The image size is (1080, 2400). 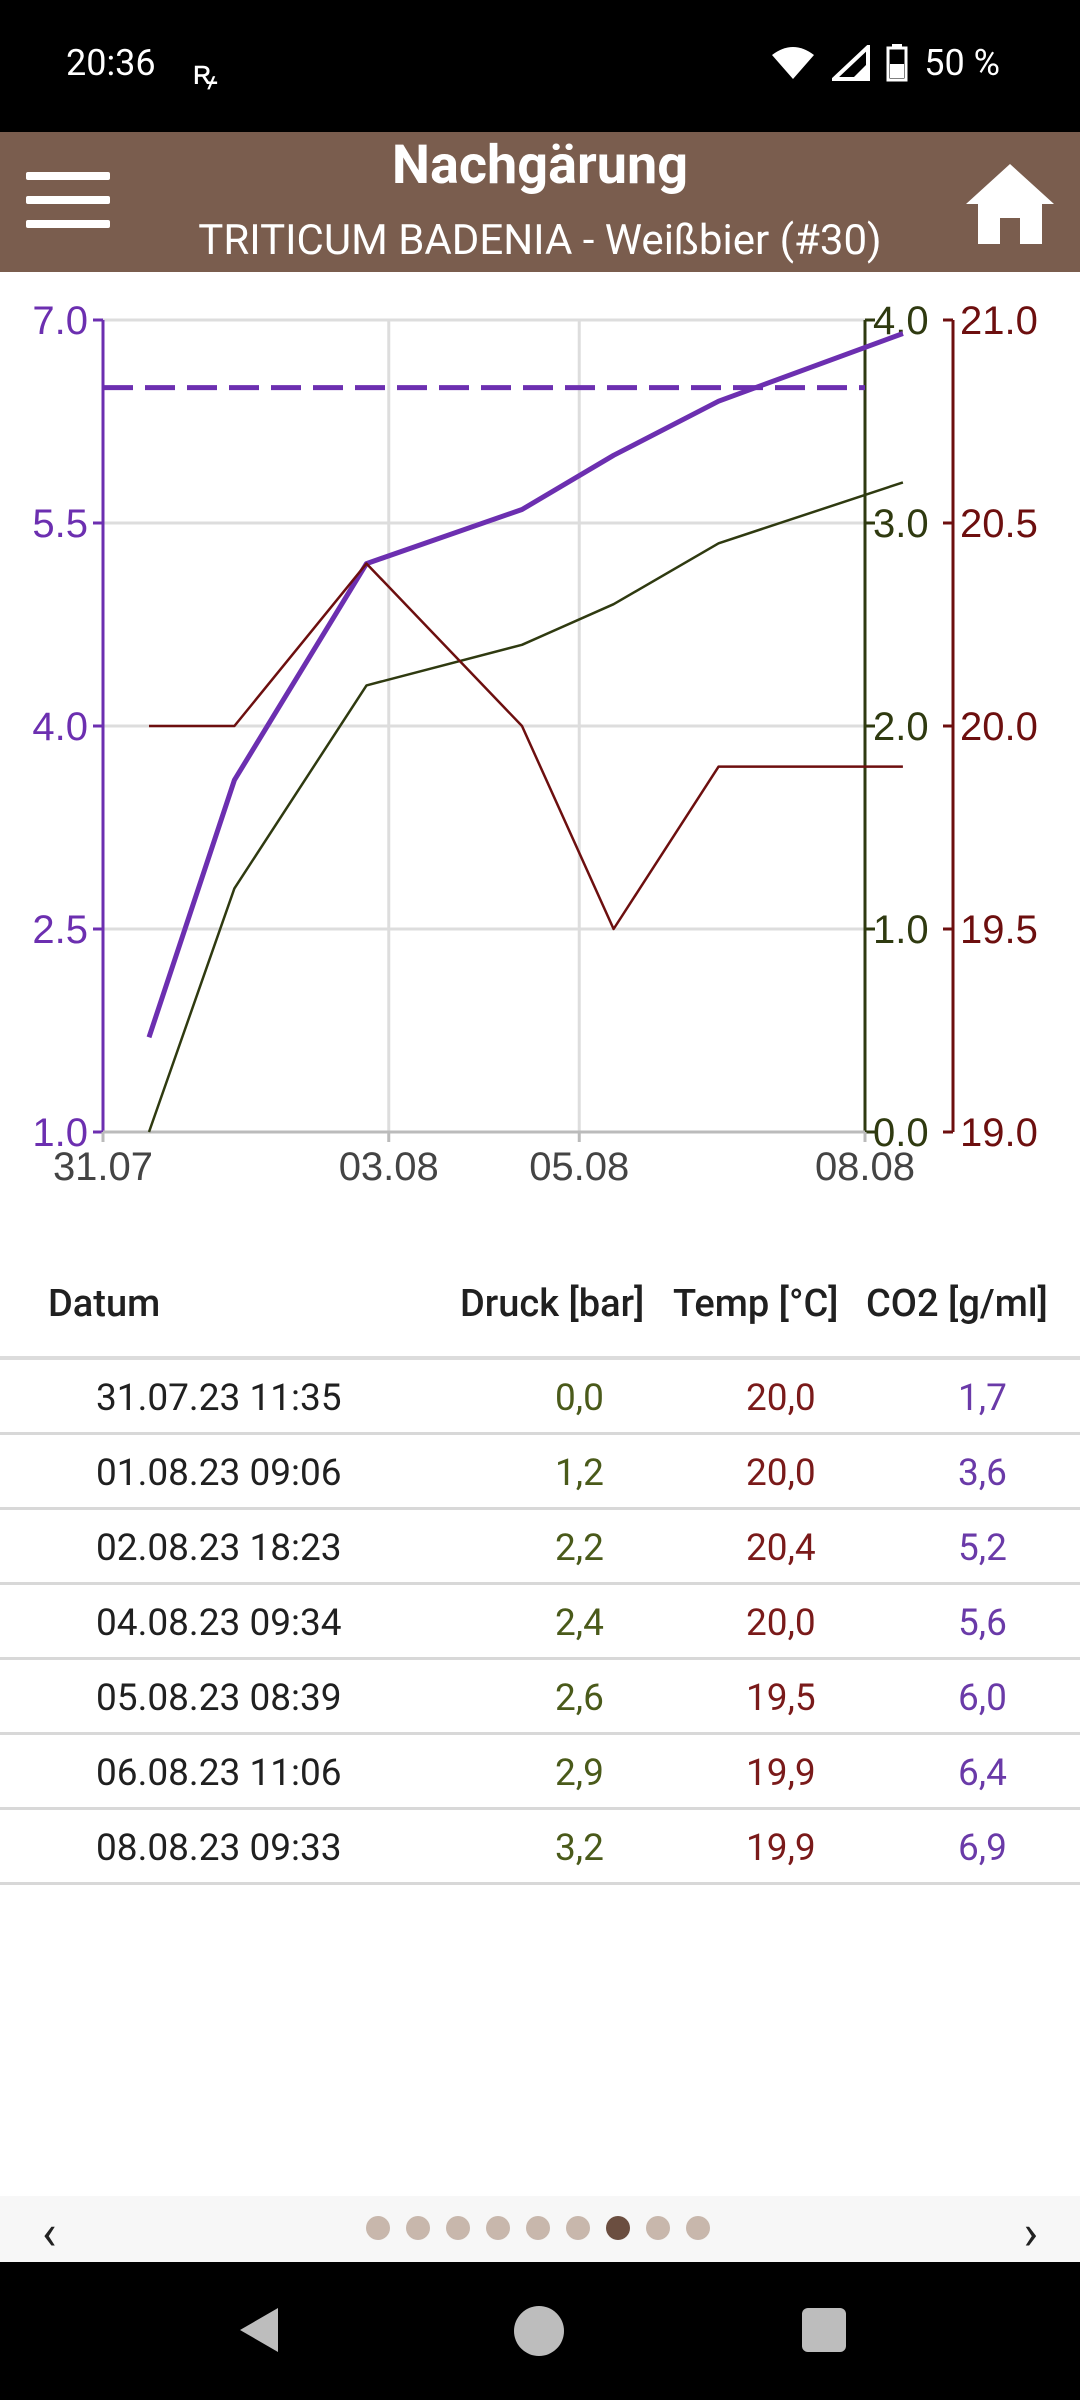 What do you see at coordinates (579, 1473) in the screenshot?
I see `cell-druck: 1,2` at bounding box center [579, 1473].